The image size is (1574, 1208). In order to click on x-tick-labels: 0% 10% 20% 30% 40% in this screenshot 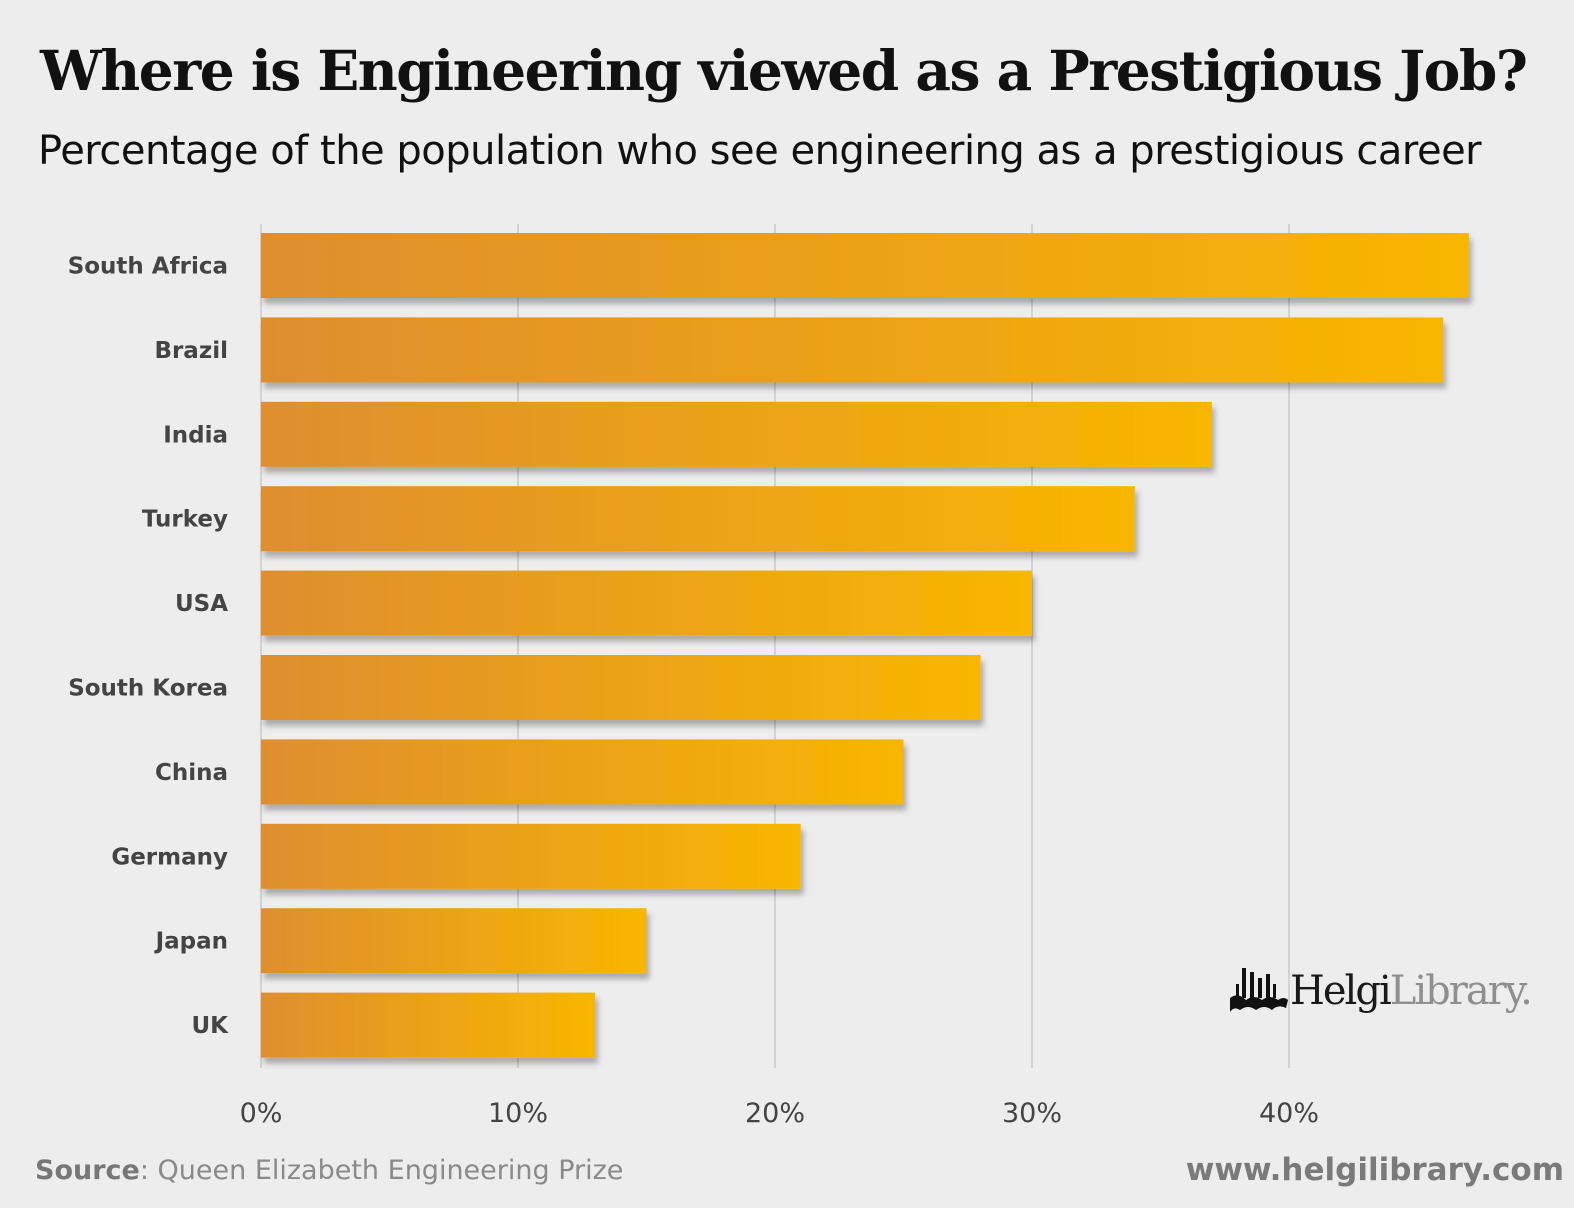, I will do `click(779, 1113)`.